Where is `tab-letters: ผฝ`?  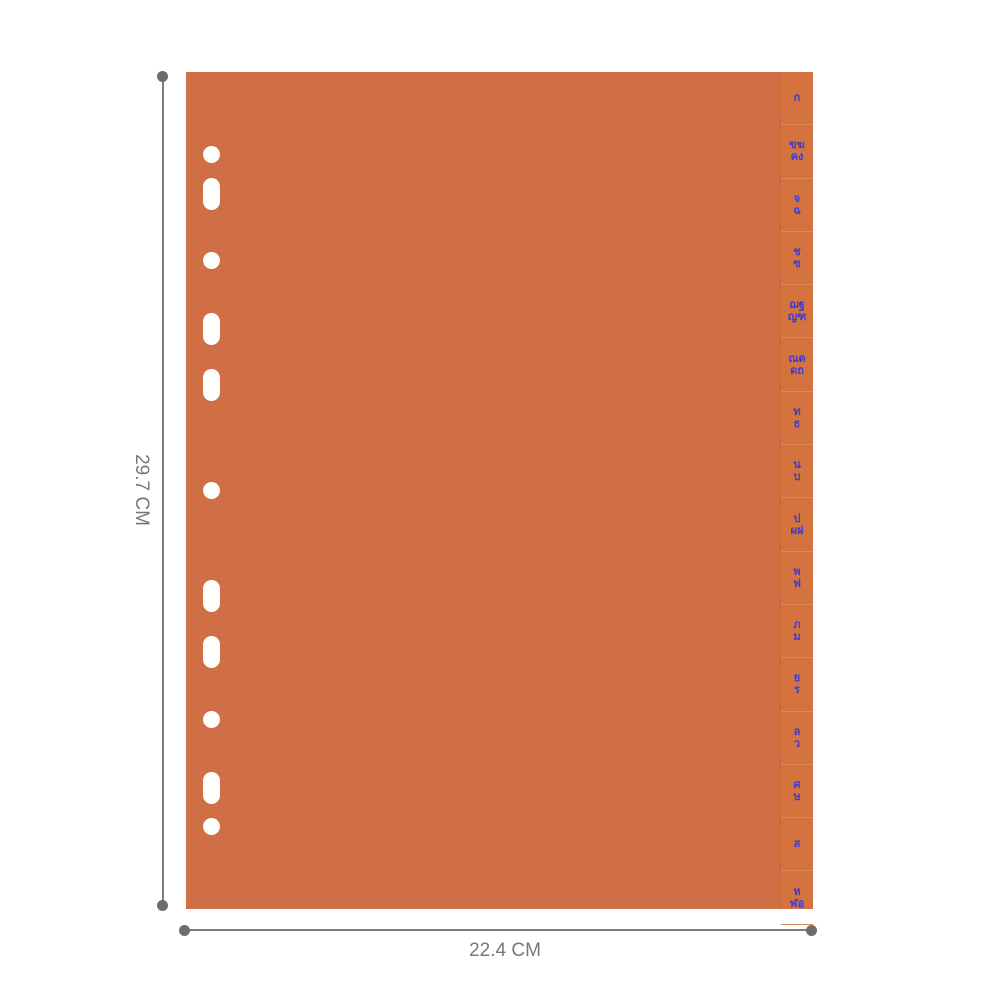
tab-letters: ผฝ is located at coordinates (797, 530).